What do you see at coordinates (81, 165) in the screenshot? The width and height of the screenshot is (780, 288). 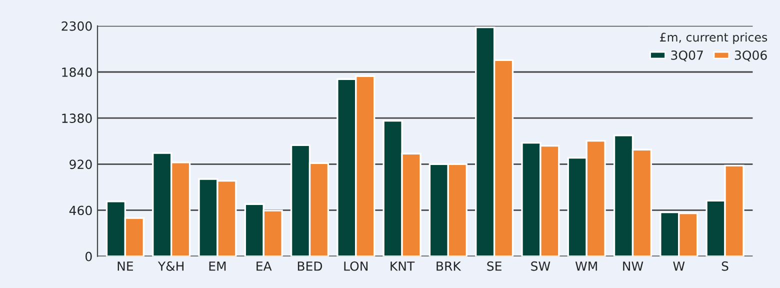 I see `y-tick-label: 920` at bounding box center [81, 165].